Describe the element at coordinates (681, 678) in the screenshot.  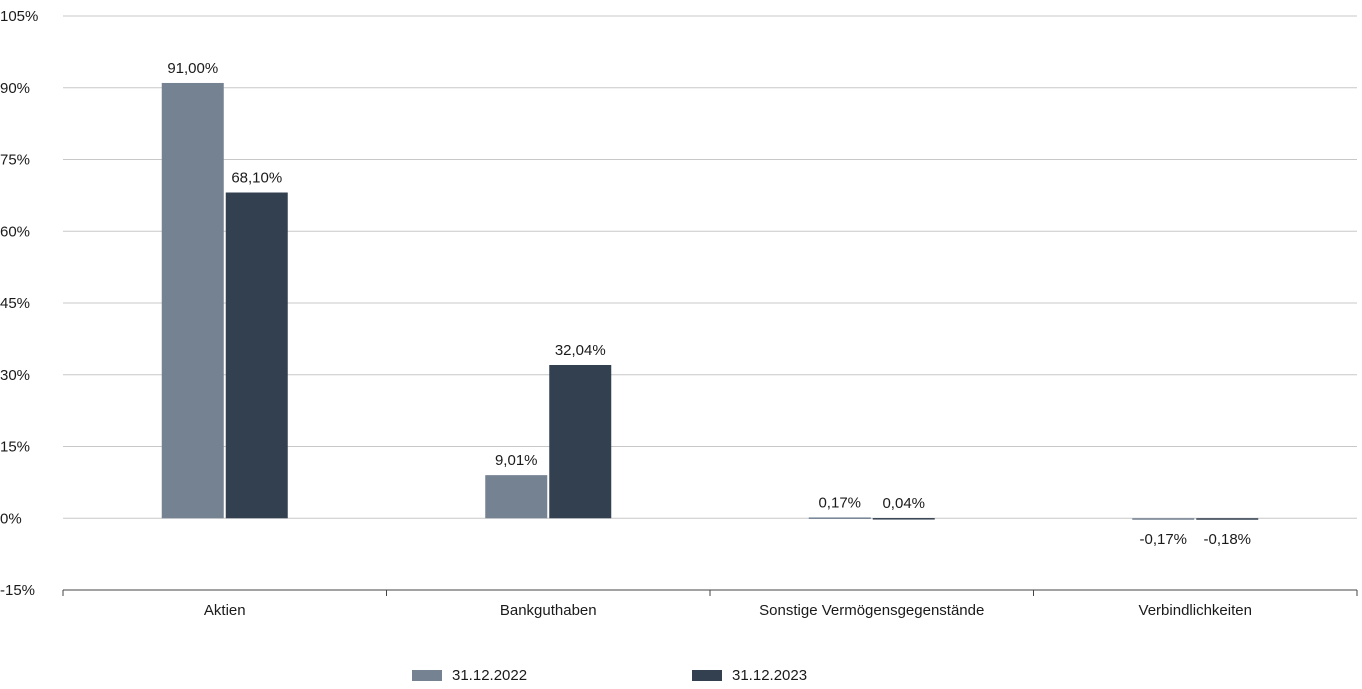
I see `legend: 31.12.2022 31.12.2023` at that location.